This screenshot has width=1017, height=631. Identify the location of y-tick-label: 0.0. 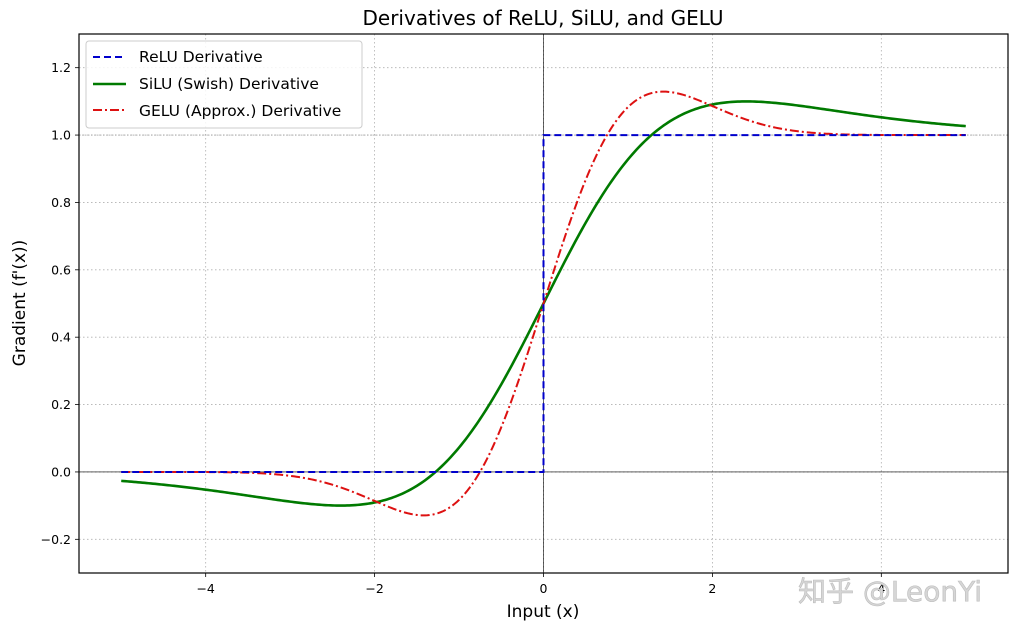
(61, 471).